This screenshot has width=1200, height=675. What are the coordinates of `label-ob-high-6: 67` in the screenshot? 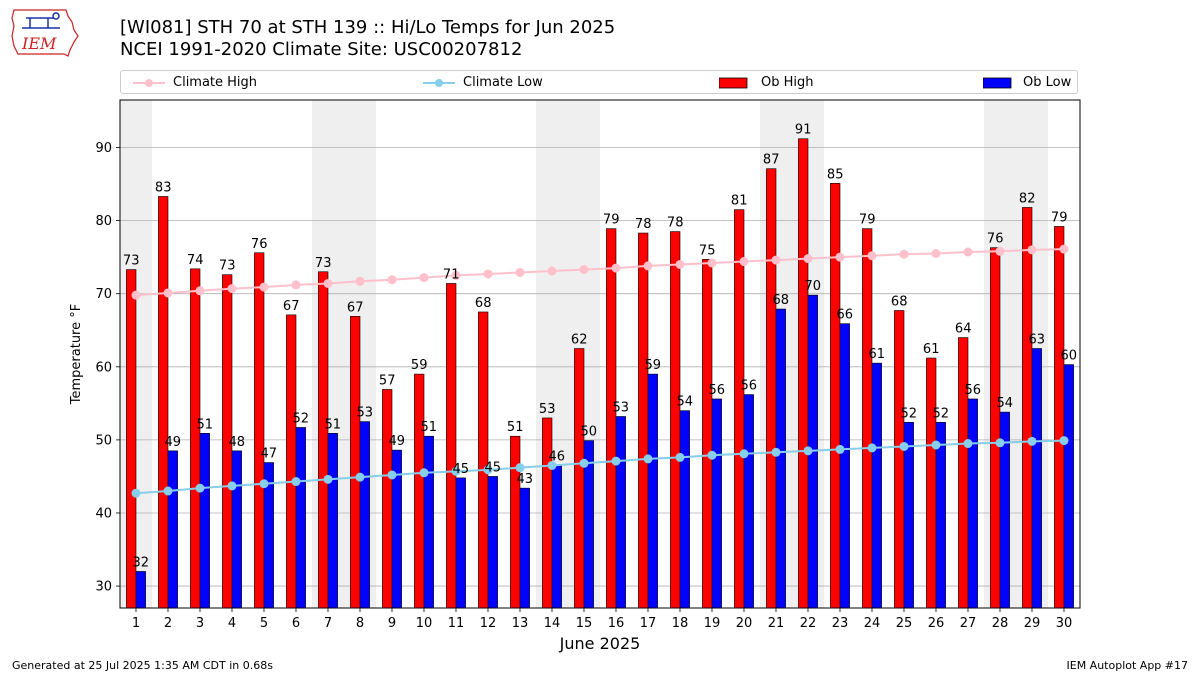 It's located at (291, 306).